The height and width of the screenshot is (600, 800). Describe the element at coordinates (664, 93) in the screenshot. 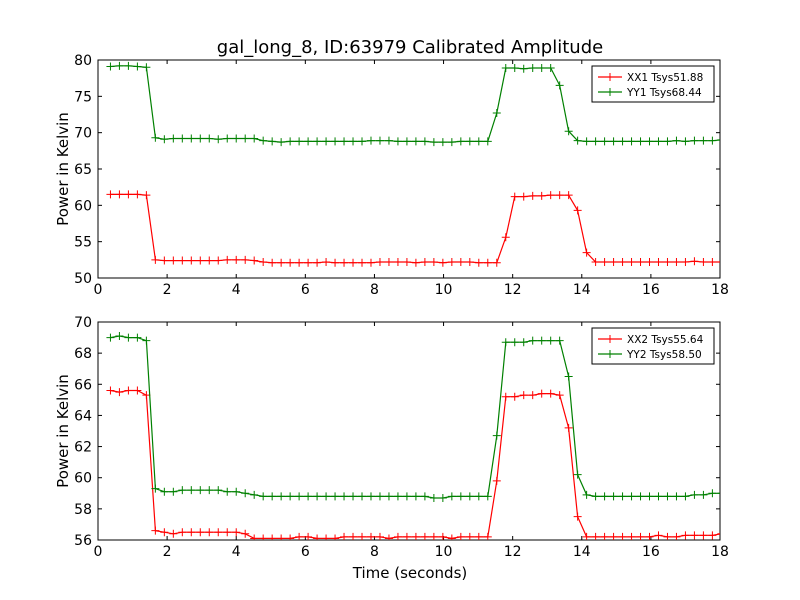

I see `legend-label: YY1 Tsys68.44` at that location.